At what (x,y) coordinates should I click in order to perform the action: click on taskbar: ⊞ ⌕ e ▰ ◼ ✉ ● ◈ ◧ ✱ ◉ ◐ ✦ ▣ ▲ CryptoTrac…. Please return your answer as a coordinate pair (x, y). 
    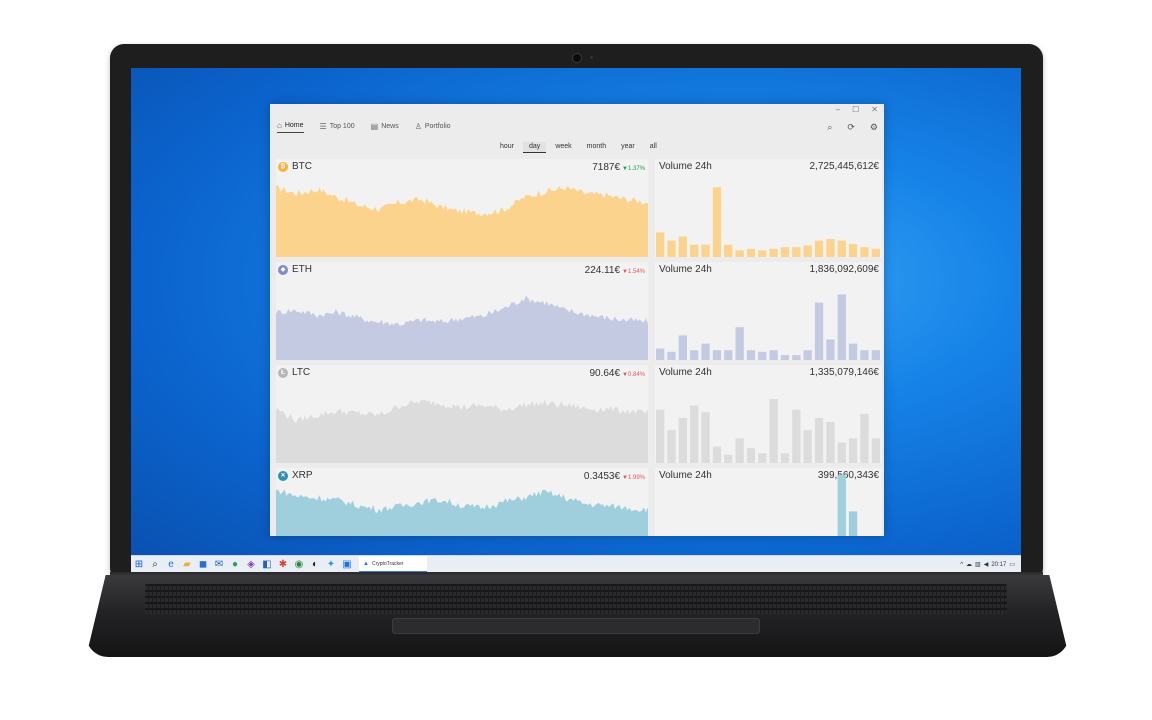
    Looking at the image, I should click on (576, 563).